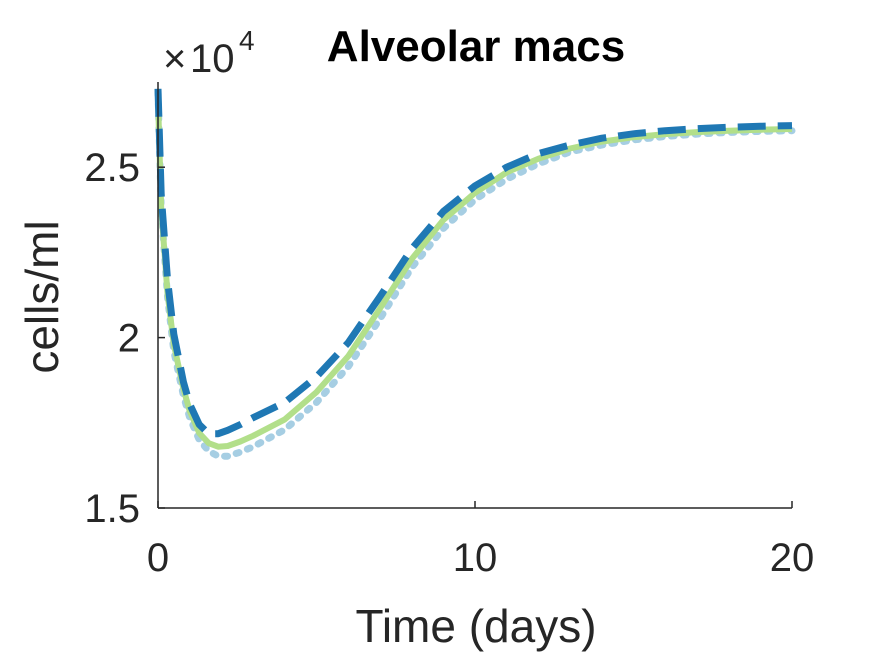 The height and width of the screenshot is (656, 875). Describe the element at coordinates (42, 296) in the screenshot. I see `y-axis-label: cells/ml` at that location.